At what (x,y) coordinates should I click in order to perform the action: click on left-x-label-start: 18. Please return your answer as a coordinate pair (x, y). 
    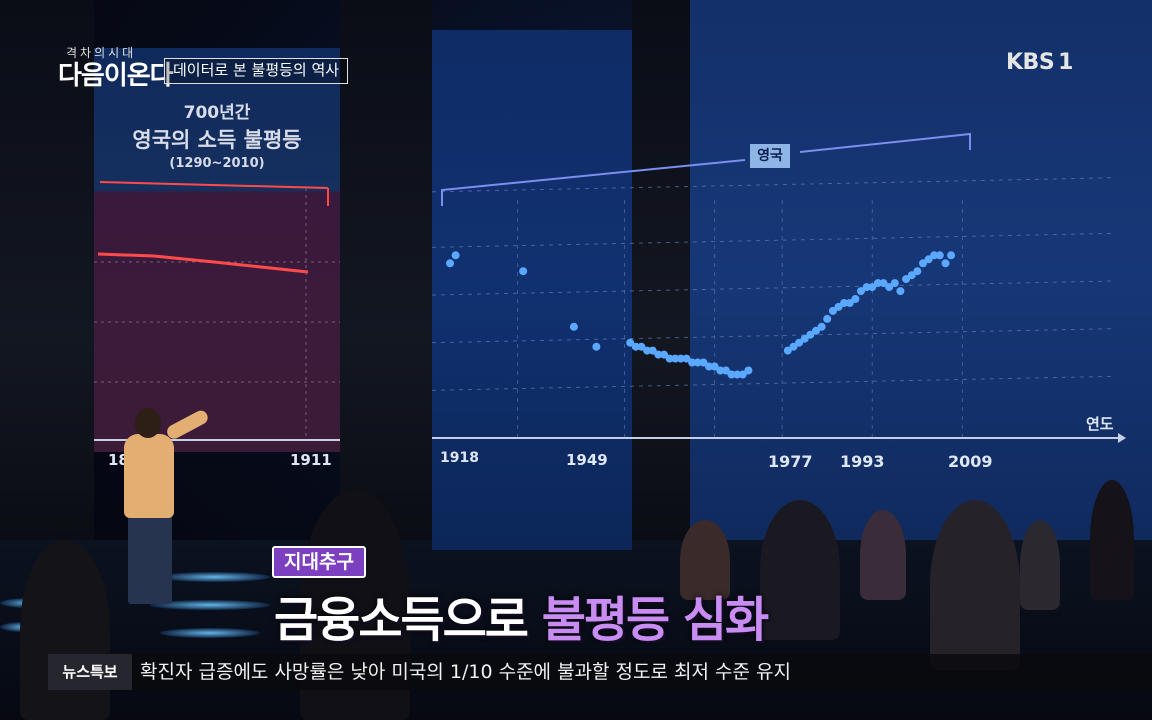
    Looking at the image, I should click on (118, 460).